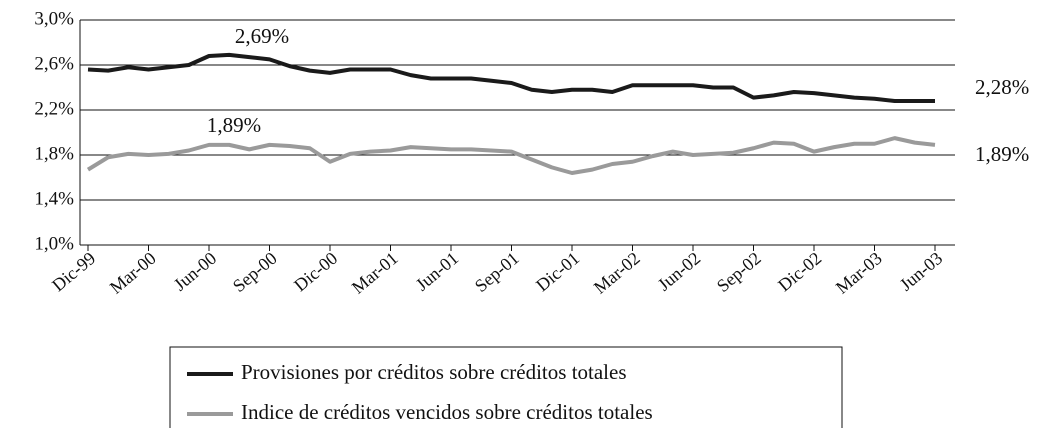 The height and width of the screenshot is (428, 1043). Describe the element at coordinates (73, 271) in the screenshot. I see `x-tick-label: Dic-99` at that location.